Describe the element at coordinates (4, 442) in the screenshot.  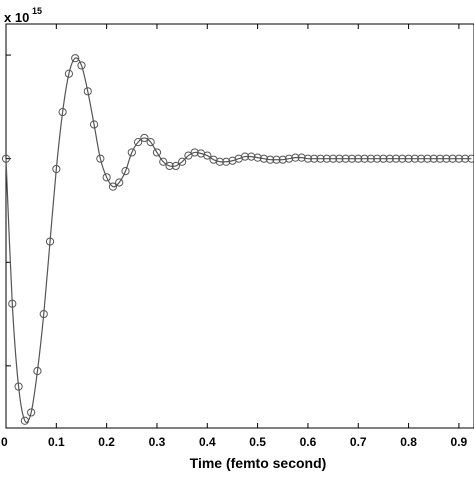
I see `x-tick-label: 0` at that location.